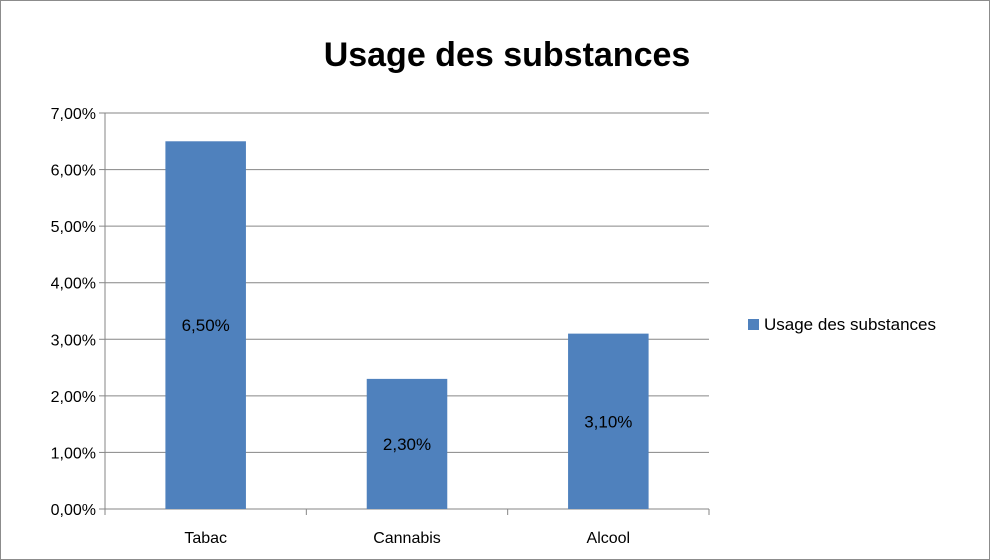  I want to click on data-label: 6,50%, so click(206, 325).